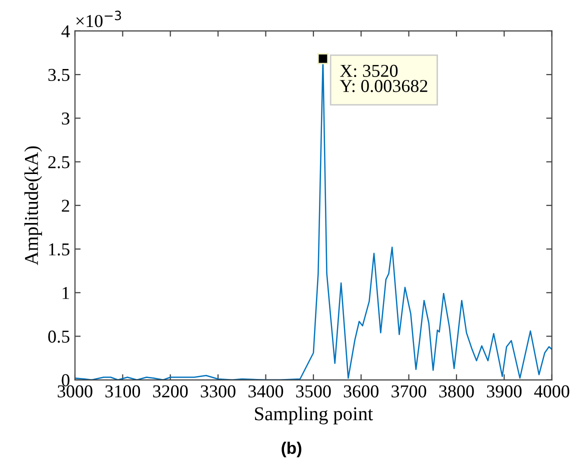 The image size is (583, 469). What do you see at coordinates (66, 293) in the screenshot?
I see `y-tick-label: 1` at bounding box center [66, 293].